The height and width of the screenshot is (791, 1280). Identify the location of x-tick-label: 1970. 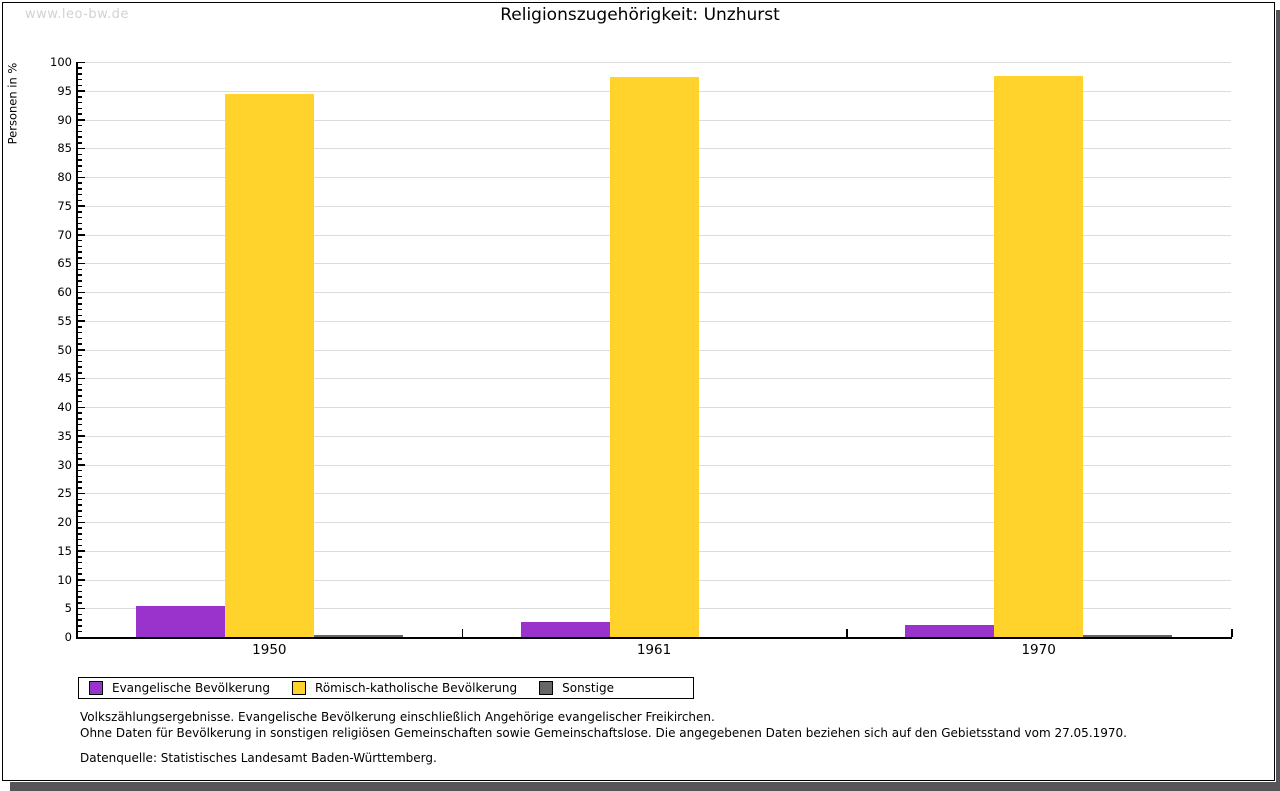
(1038, 650).